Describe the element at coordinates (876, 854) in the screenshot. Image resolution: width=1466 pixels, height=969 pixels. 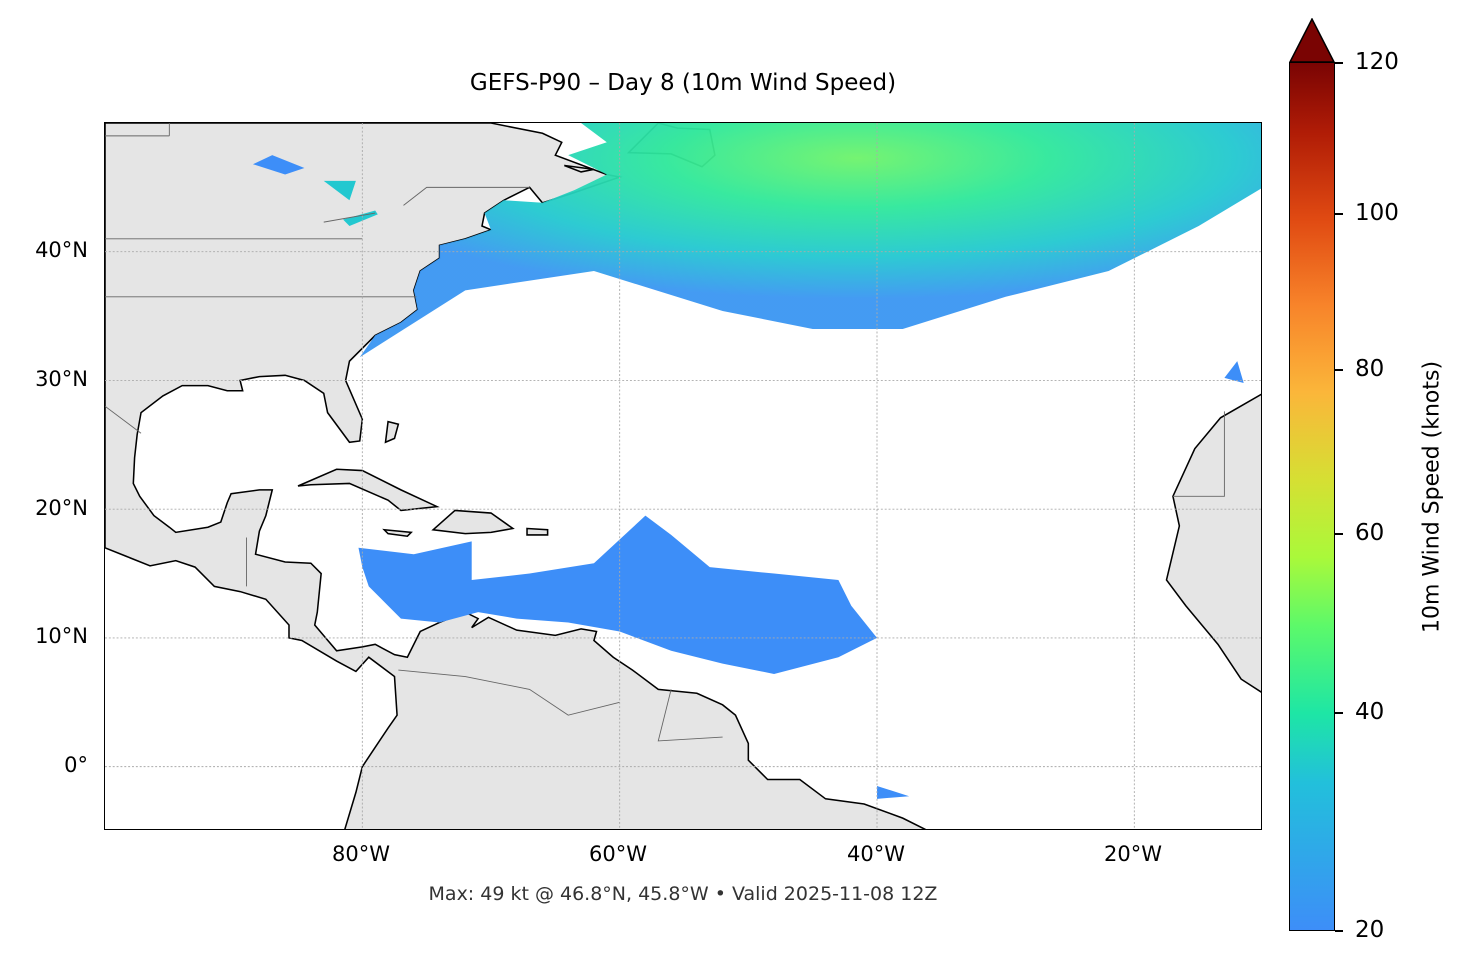
I see `lon-tick-label: 40°W` at that location.